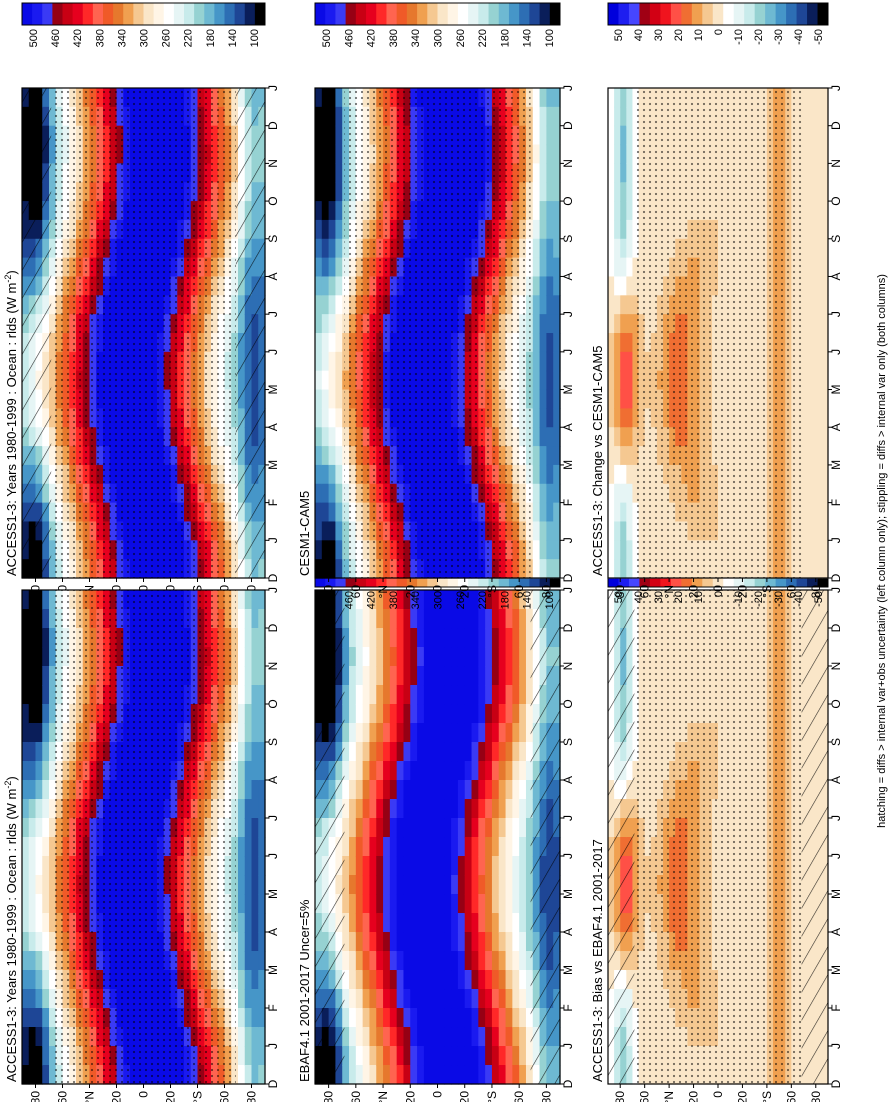  I want to click on colorbar-frame, so click(437, 14).